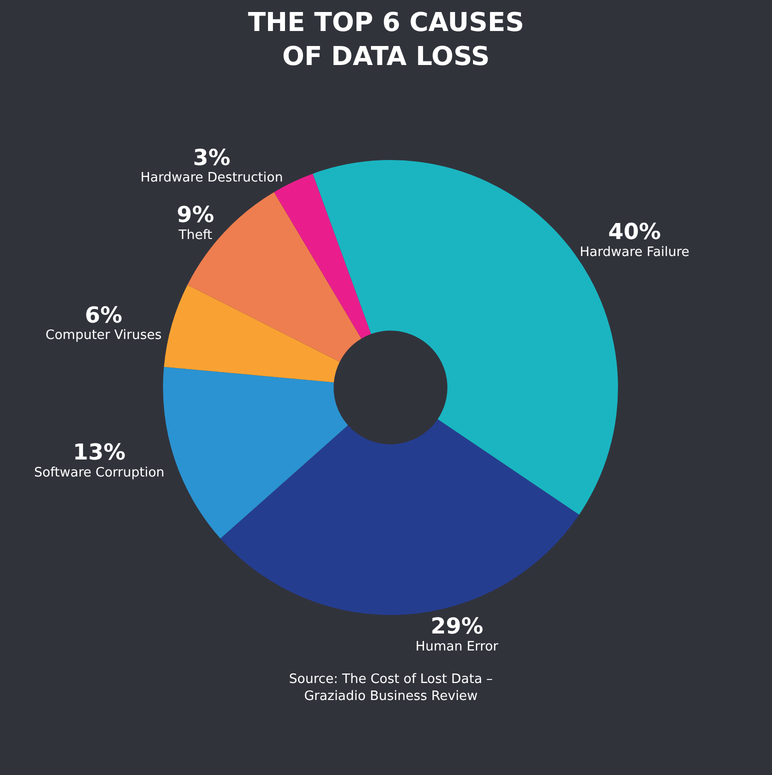 The height and width of the screenshot is (775, 772). What do you see at coordinates (103, 315) in the screenshot?
I see `data-label: 6%` at bounding box center [103, 315].